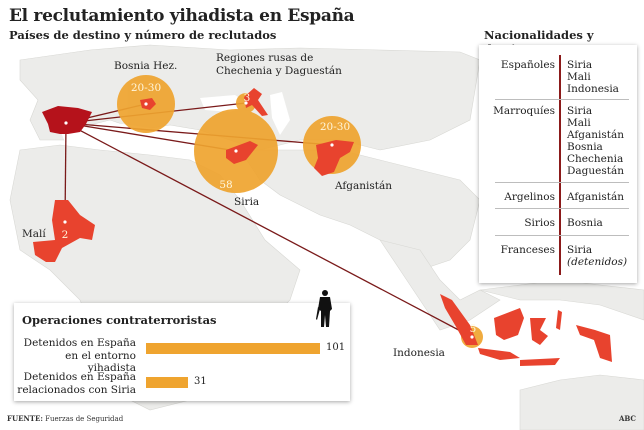 This screenshot has height=430, width=644. I want to click on bubble-mali-value: 2, so click(65, 235).